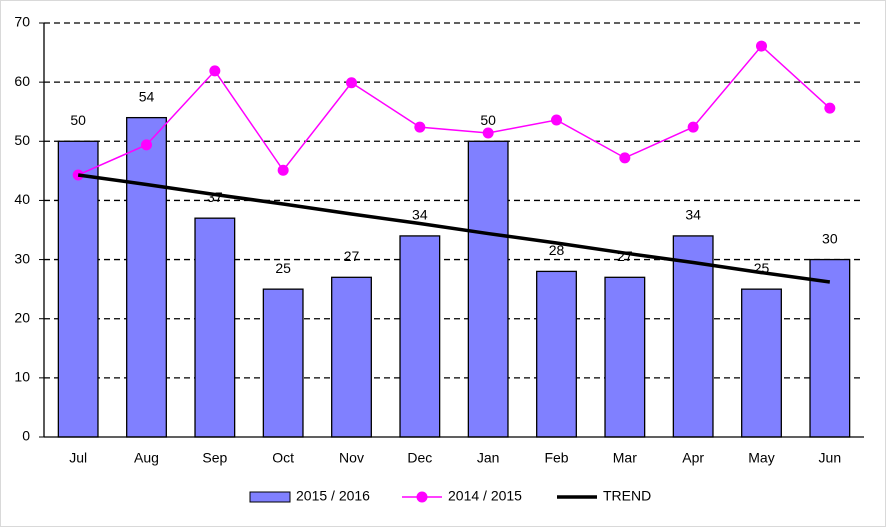 Image resolution: width=886 pixels, height=527 pixels. What do you see at coordinates (22, 199) in the screenshot?
I see `y-tick-label: 40` at bounding box center [22, 199].